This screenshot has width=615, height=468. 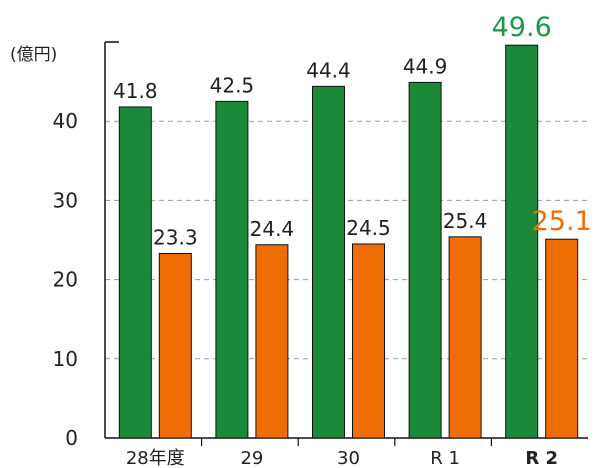 I want to click on data-label: 49.6, so click(x=522, y=27).